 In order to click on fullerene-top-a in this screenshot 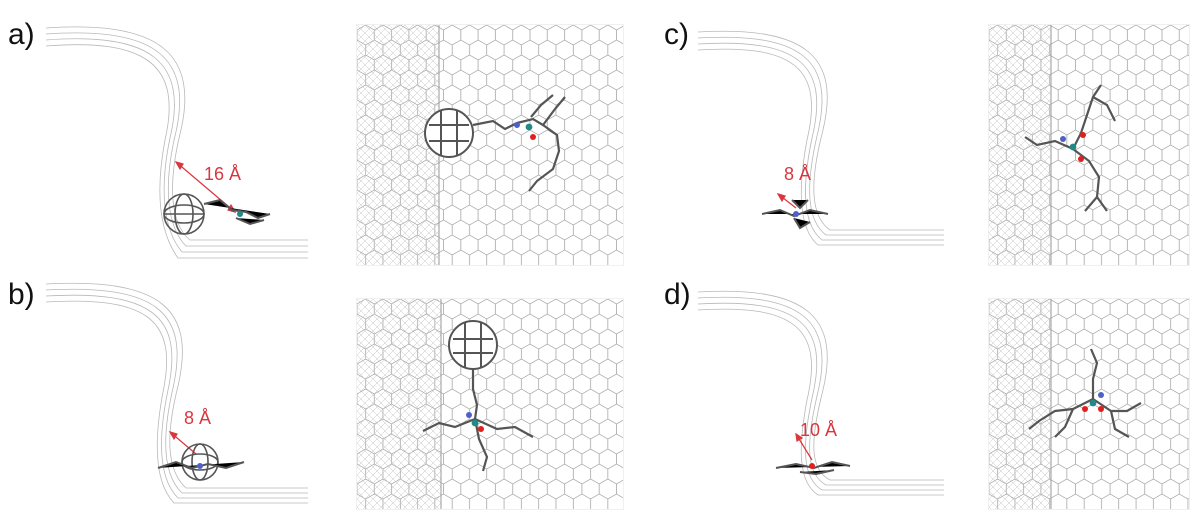, I will do `click(449, 133)`.